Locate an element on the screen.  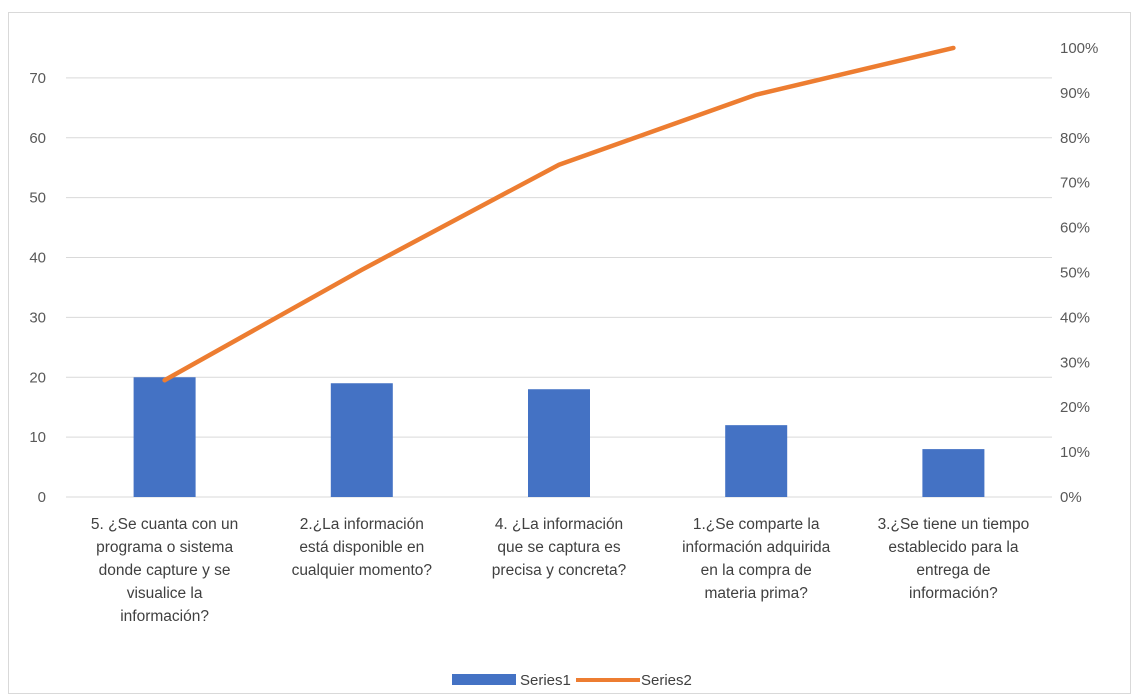
right-axis-tick-label: 20% is located at coordinates (1075, 407).